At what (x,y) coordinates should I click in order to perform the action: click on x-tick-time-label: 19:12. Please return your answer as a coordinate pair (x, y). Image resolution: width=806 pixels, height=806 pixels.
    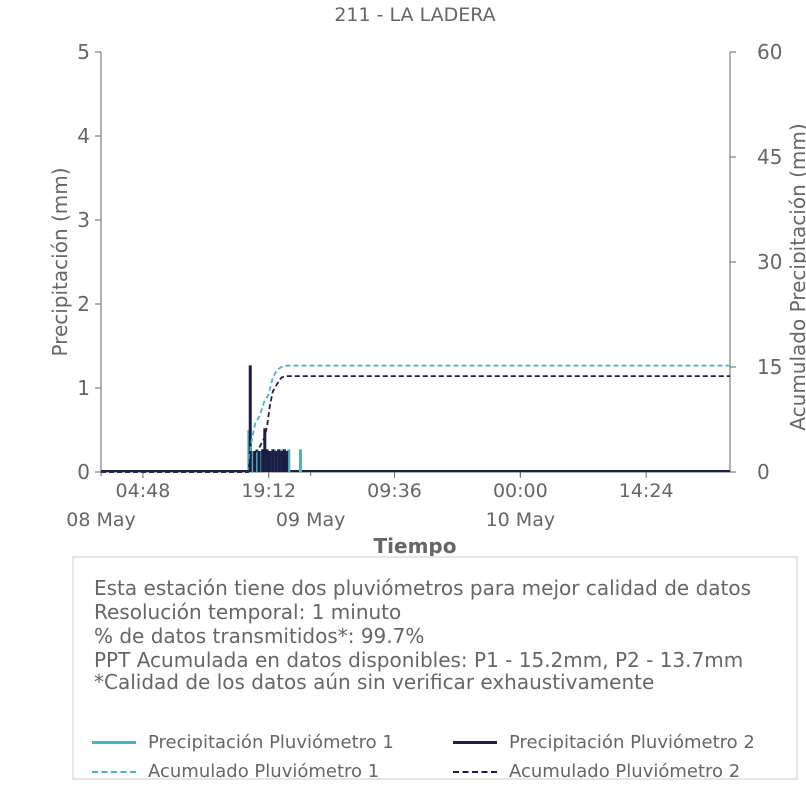
    Looking at the image, I should click on (268, 491).